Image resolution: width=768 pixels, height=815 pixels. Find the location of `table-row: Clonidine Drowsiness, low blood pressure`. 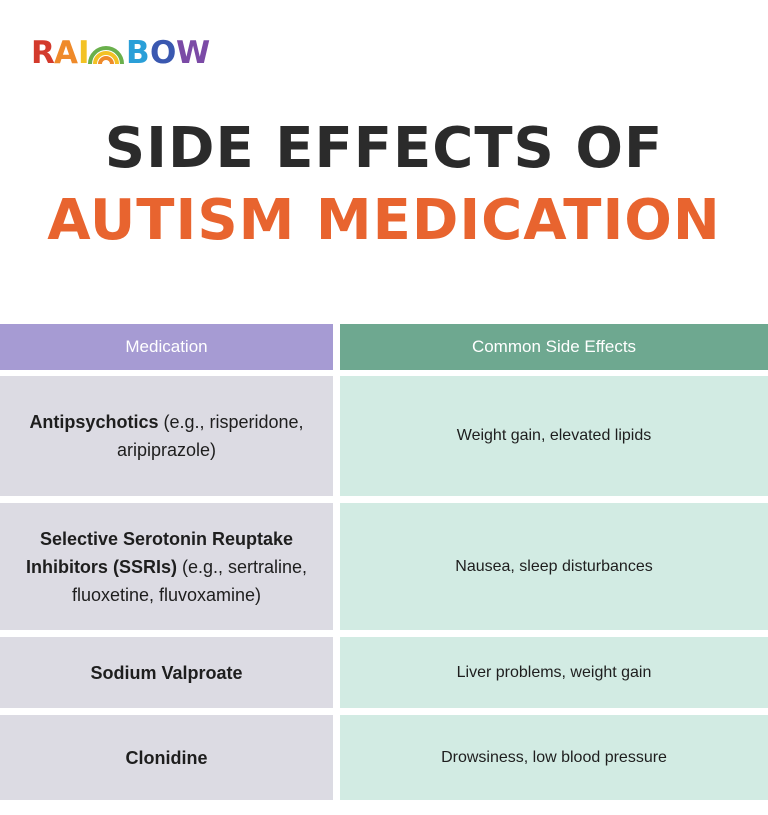

table-row: Clonidine Drowsiness, low blood pressure is located at coordinates (384, 757).